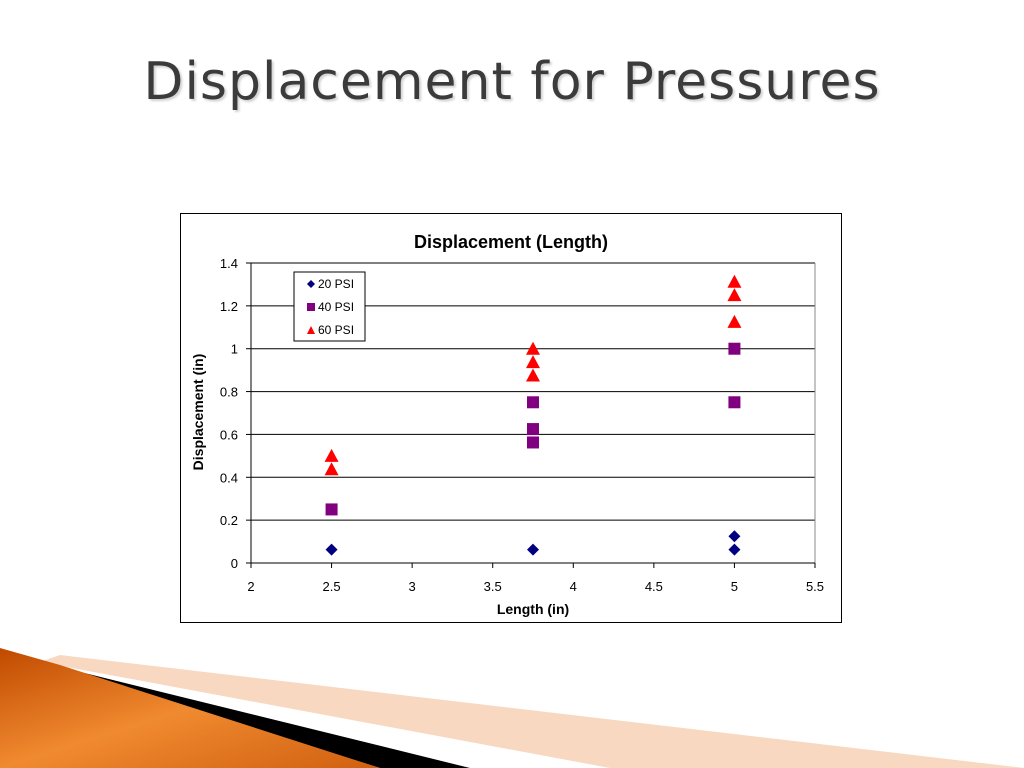 The width and height of the screenshot is (1024, 768). Describe the element at coordinates (229, 392) in the screenshot. I see `y-tick-label: 0.8` at that location.